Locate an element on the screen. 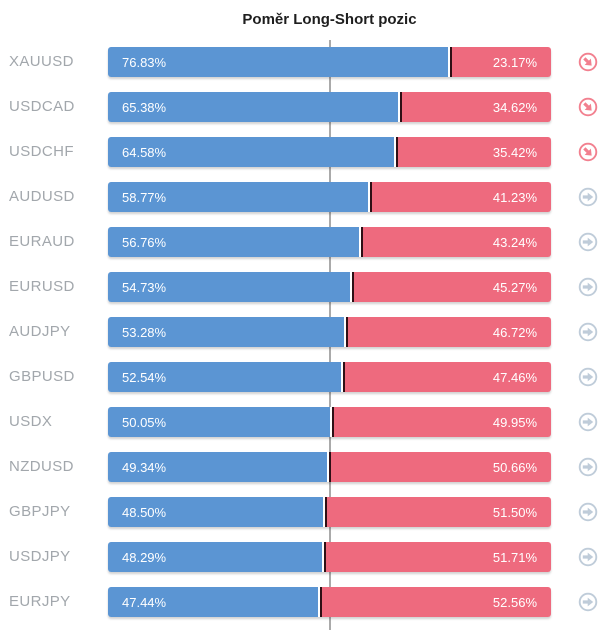 The width and height of the screenshot is (611, 644). long-value: 65.38% is located at coordinates (144, 107).